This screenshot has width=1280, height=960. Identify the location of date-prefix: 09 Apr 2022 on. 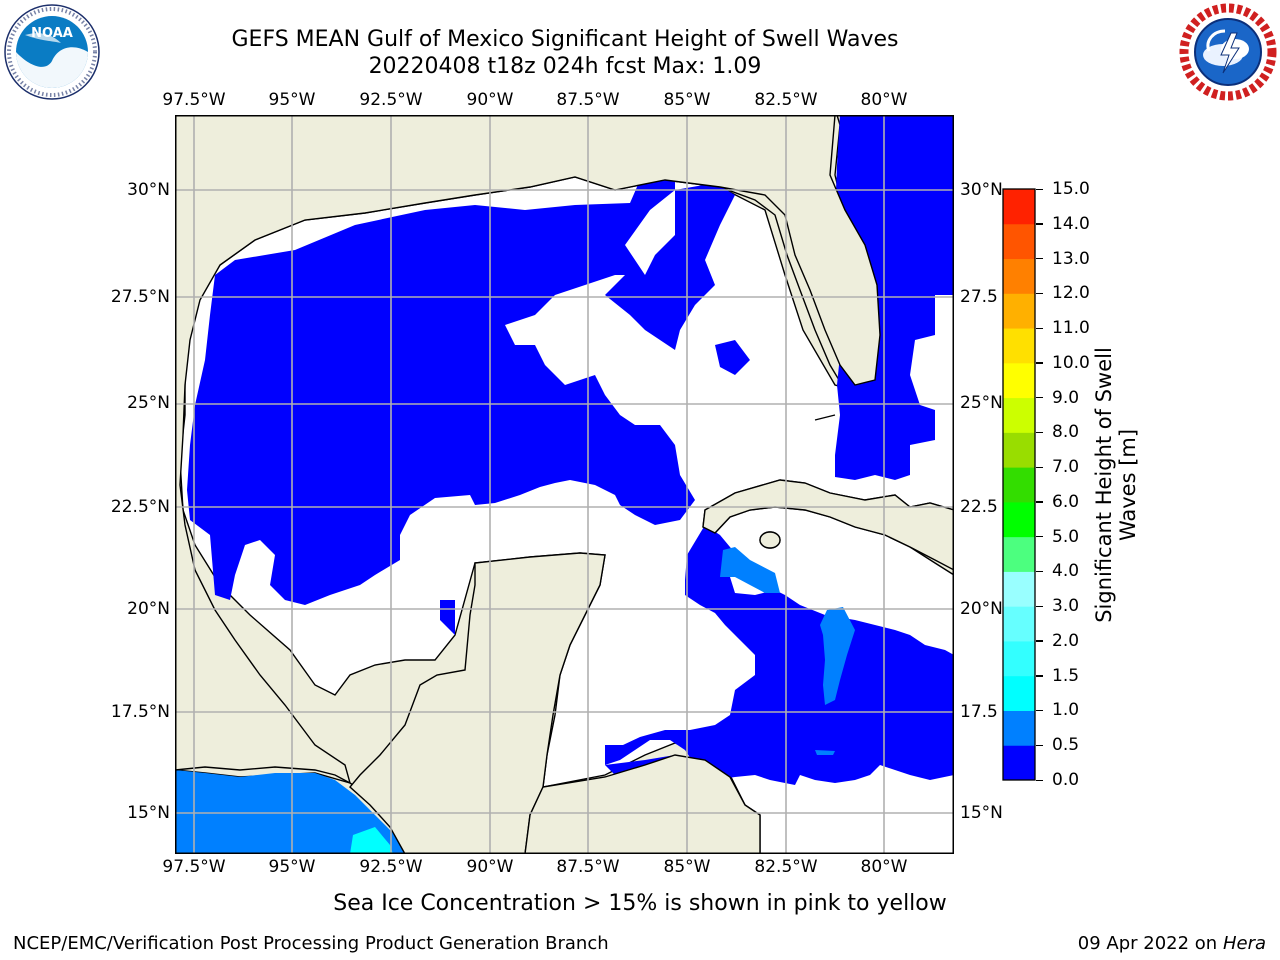
(1150, 943).